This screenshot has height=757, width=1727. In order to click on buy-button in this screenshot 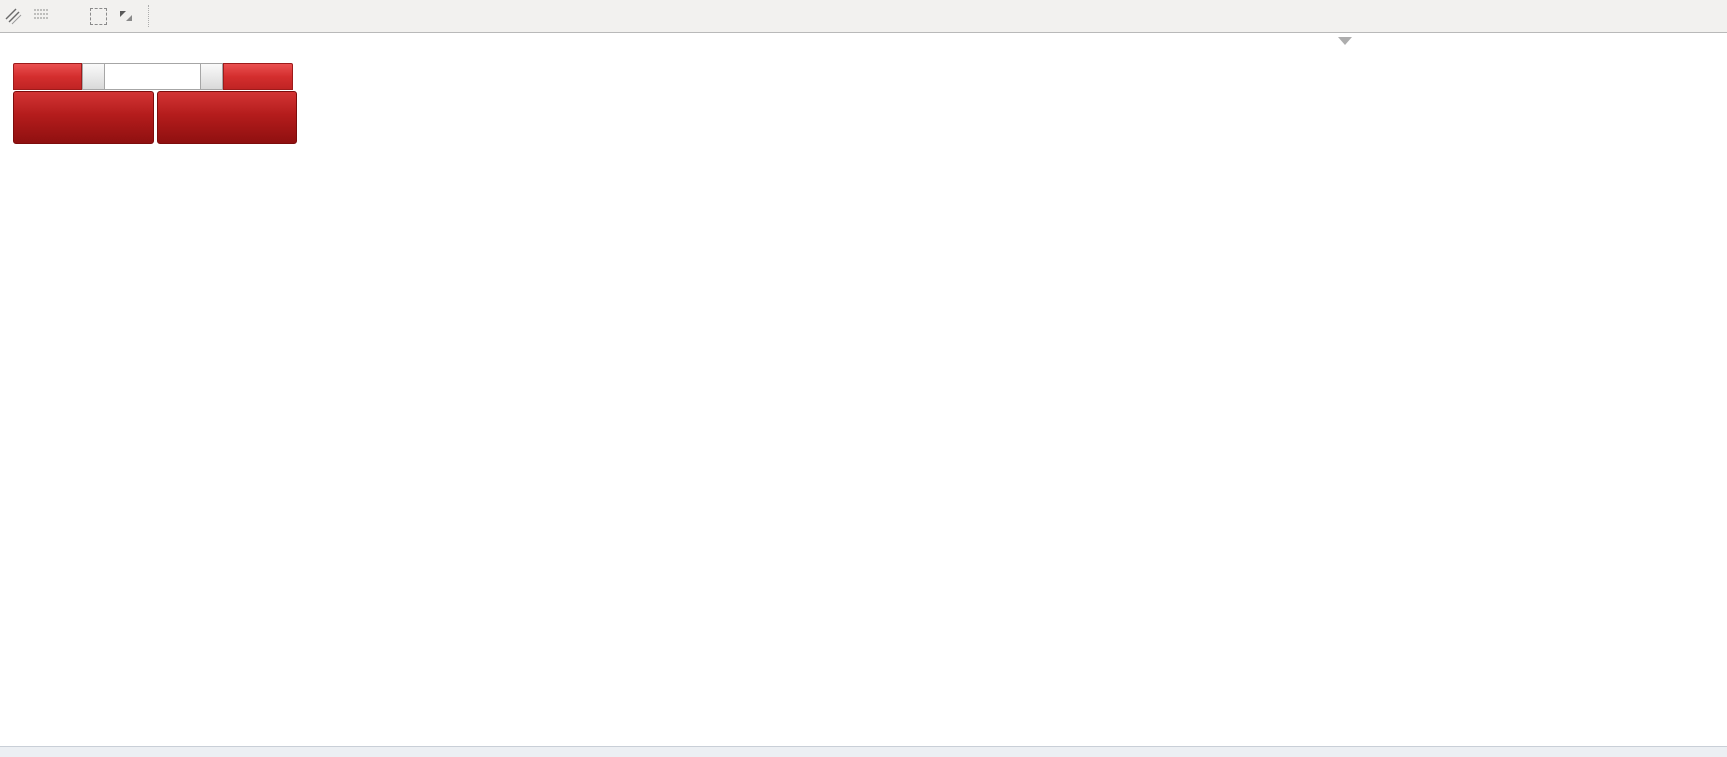, I will do `click(258, 76)`.